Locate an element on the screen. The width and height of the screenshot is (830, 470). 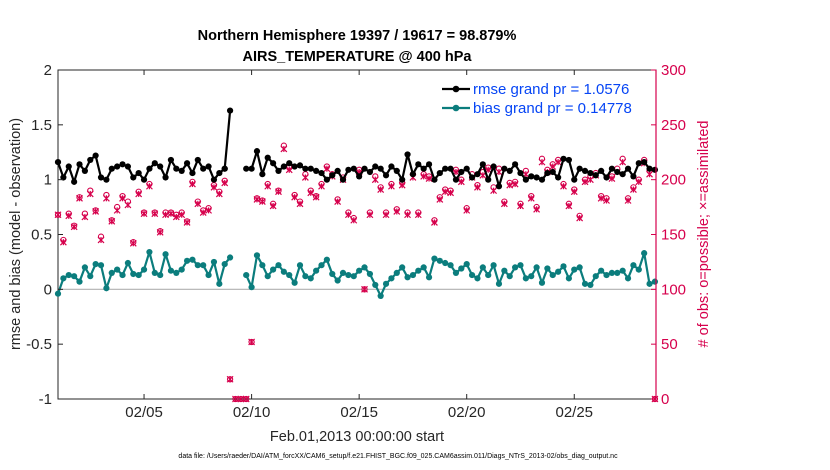
x-tick-label: 02/05 is located at coordinates (144, 412).